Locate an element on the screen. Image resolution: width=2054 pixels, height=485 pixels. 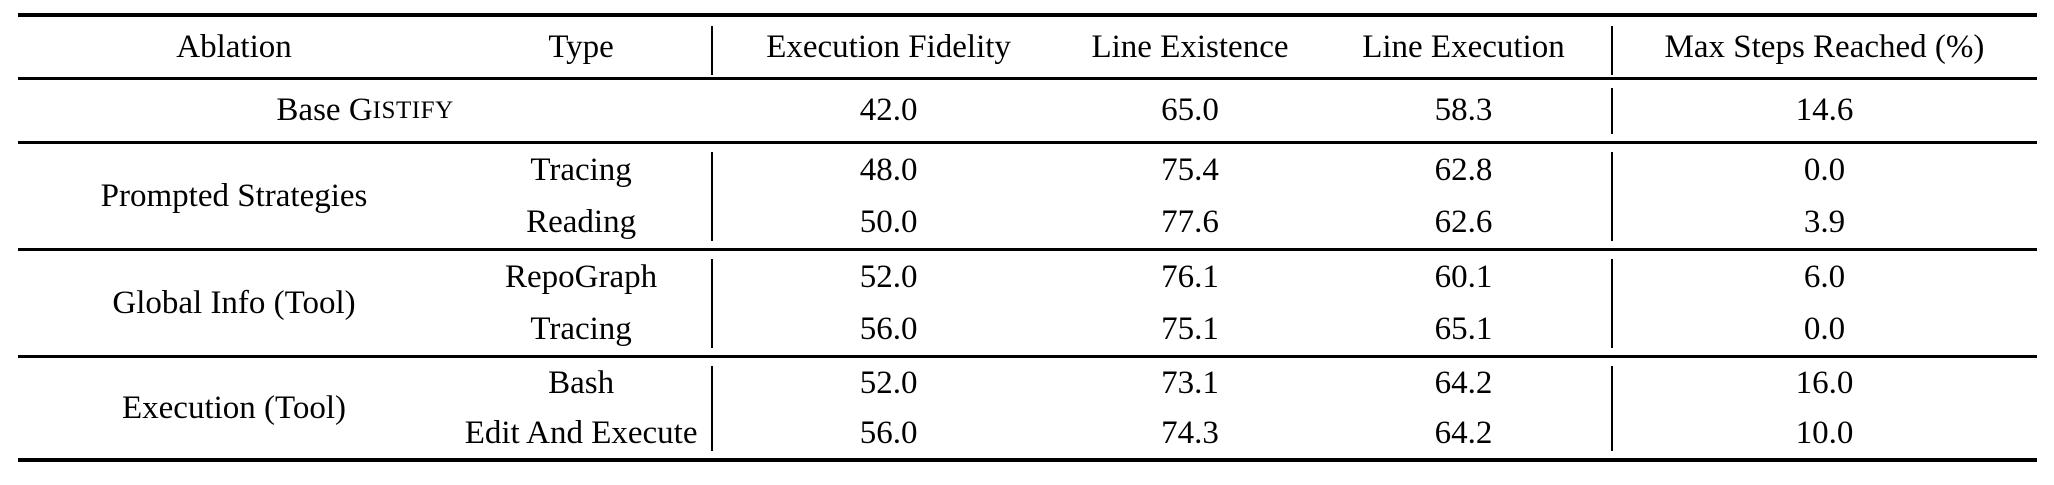
metric-value: 74.3 is located at coordinates (1190, 432).